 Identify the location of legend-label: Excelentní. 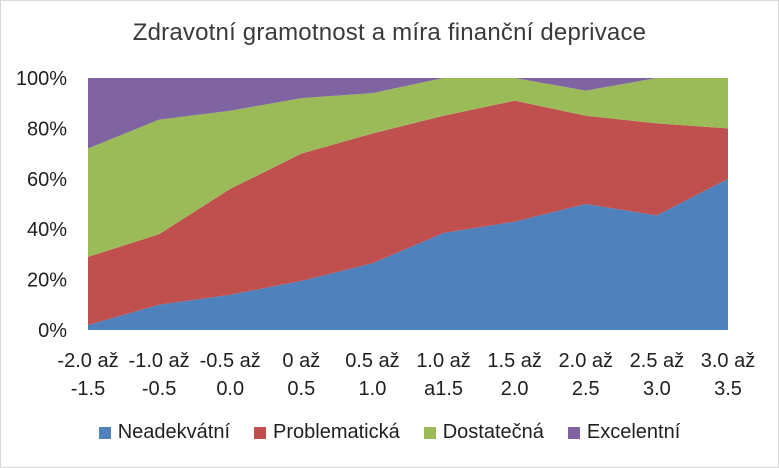
(633, 432).